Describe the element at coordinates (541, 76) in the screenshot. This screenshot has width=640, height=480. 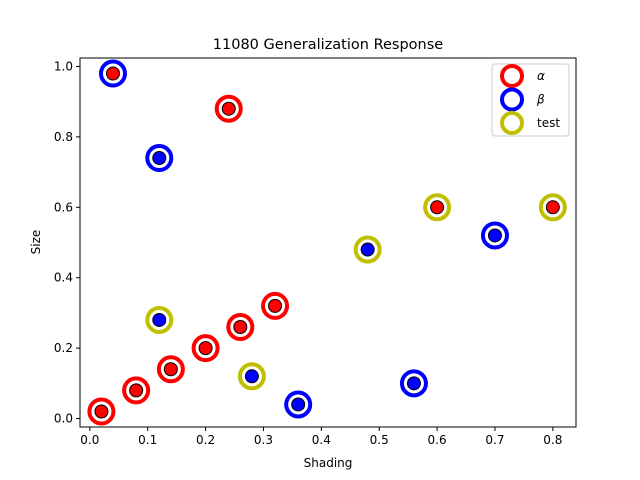
I see `legend-label: α` at that location.